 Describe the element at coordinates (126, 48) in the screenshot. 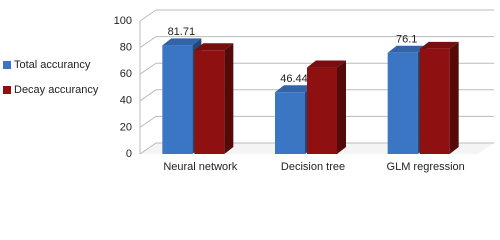

I see `y-tick-label: 80` at that location.